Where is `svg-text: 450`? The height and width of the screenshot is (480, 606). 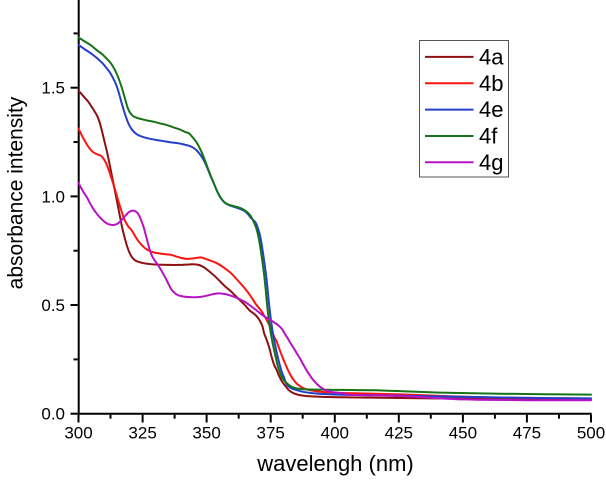
svg-text: 450 is located at coordinates (463, 433).